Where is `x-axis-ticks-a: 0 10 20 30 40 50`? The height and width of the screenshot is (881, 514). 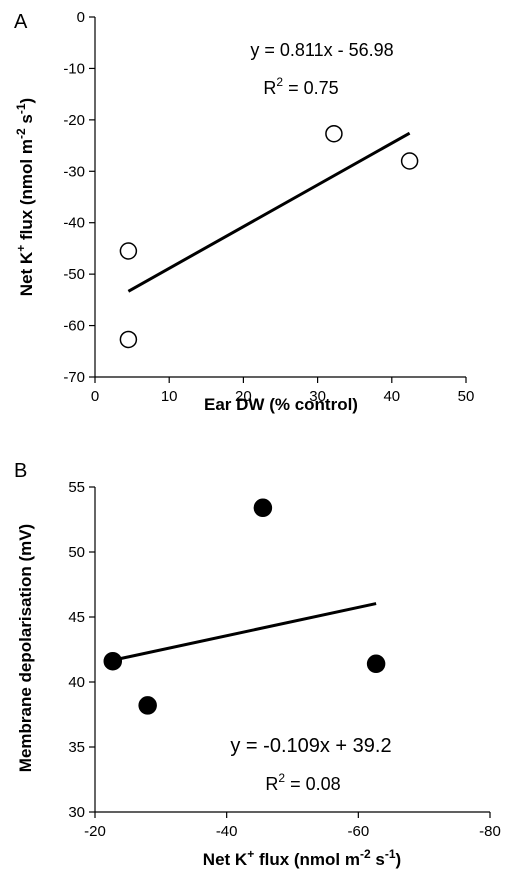
x-axis-ticks-a: 0 10 20 30 40 50 is located at coordinates (283, 391).